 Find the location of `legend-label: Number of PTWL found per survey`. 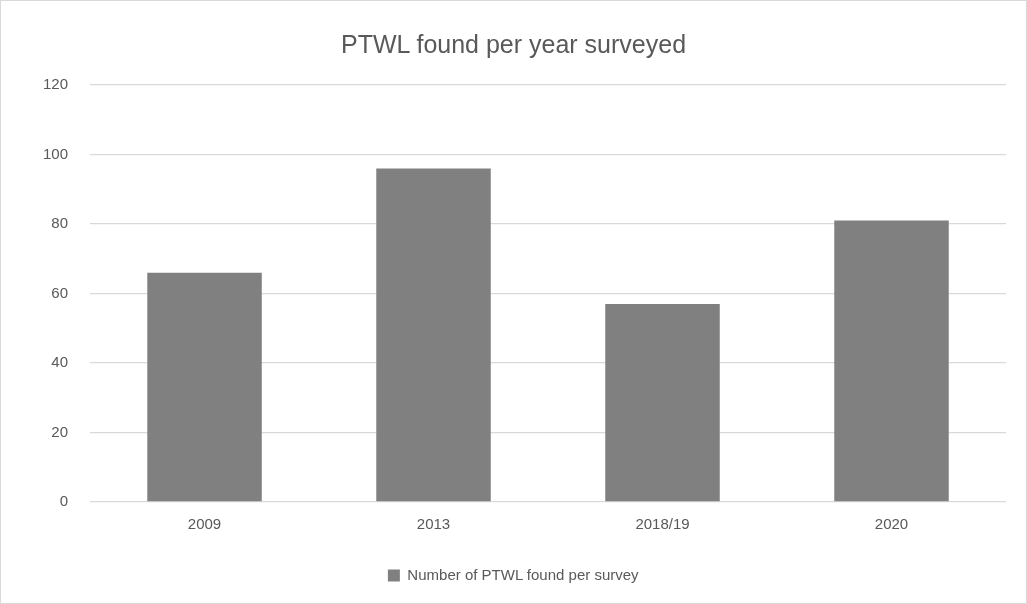

legend-label: Number of PTWL found per survey is located at coordinates (523, 574).